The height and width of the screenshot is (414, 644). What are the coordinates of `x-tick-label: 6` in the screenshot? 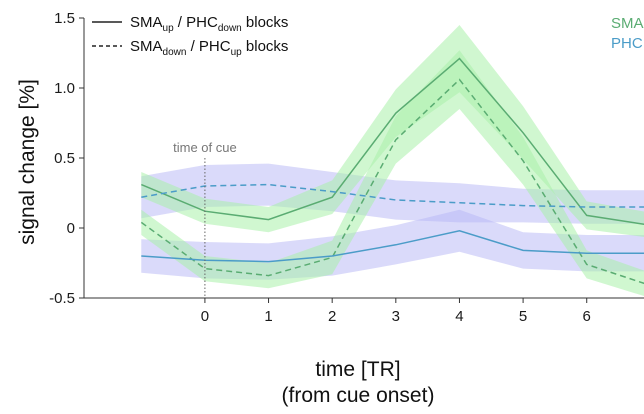 It's located at (587, 316).